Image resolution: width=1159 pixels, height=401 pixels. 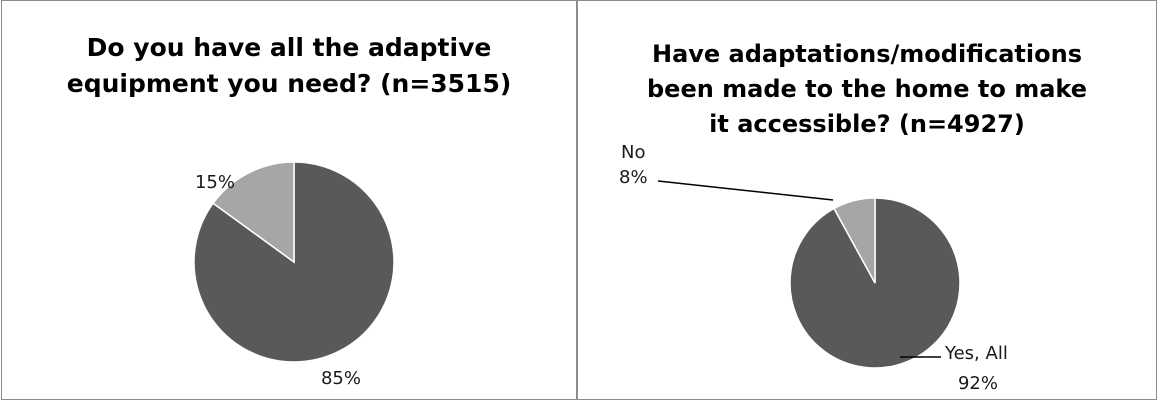 I want to click on chart-title-line-2: equipment you need? (n=3515), so click(x=289, y=83).